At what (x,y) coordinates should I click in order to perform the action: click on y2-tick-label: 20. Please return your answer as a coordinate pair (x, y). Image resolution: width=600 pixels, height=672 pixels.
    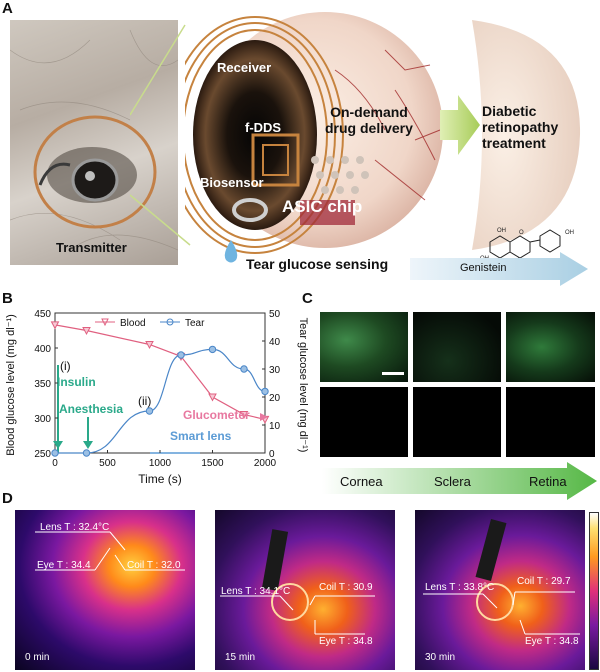
    Looking at the image, I should click on (275, 398).